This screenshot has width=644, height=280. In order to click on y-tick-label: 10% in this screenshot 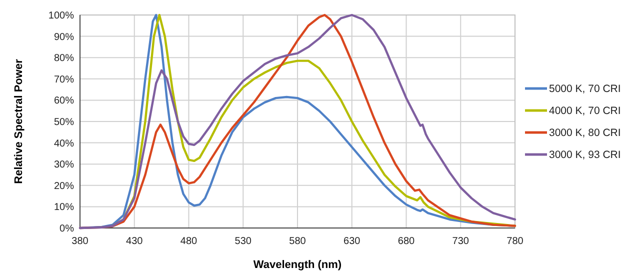, I will do `click(64, 208)`.